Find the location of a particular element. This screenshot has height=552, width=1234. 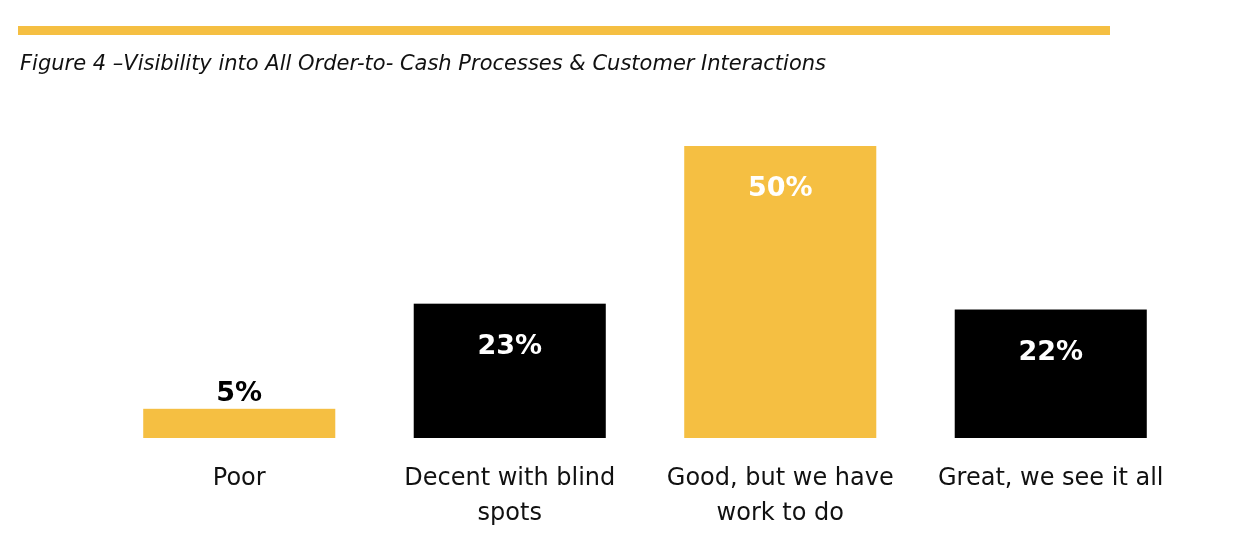

data-label: 5% is located at coordinates (239, 391).